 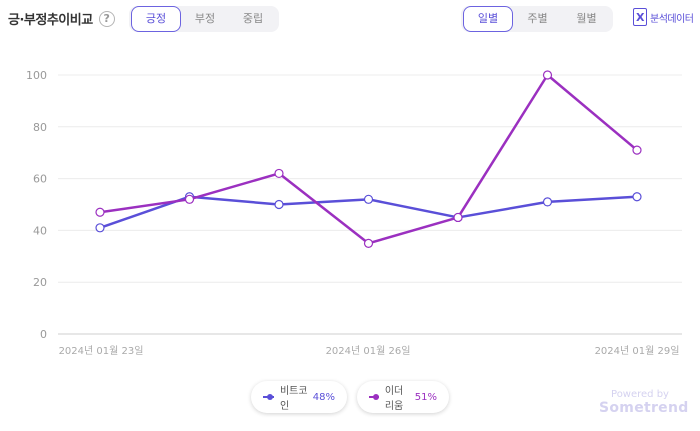 I want to click on powered-by: Powered by Sometrend, so click(x=644, y=402).